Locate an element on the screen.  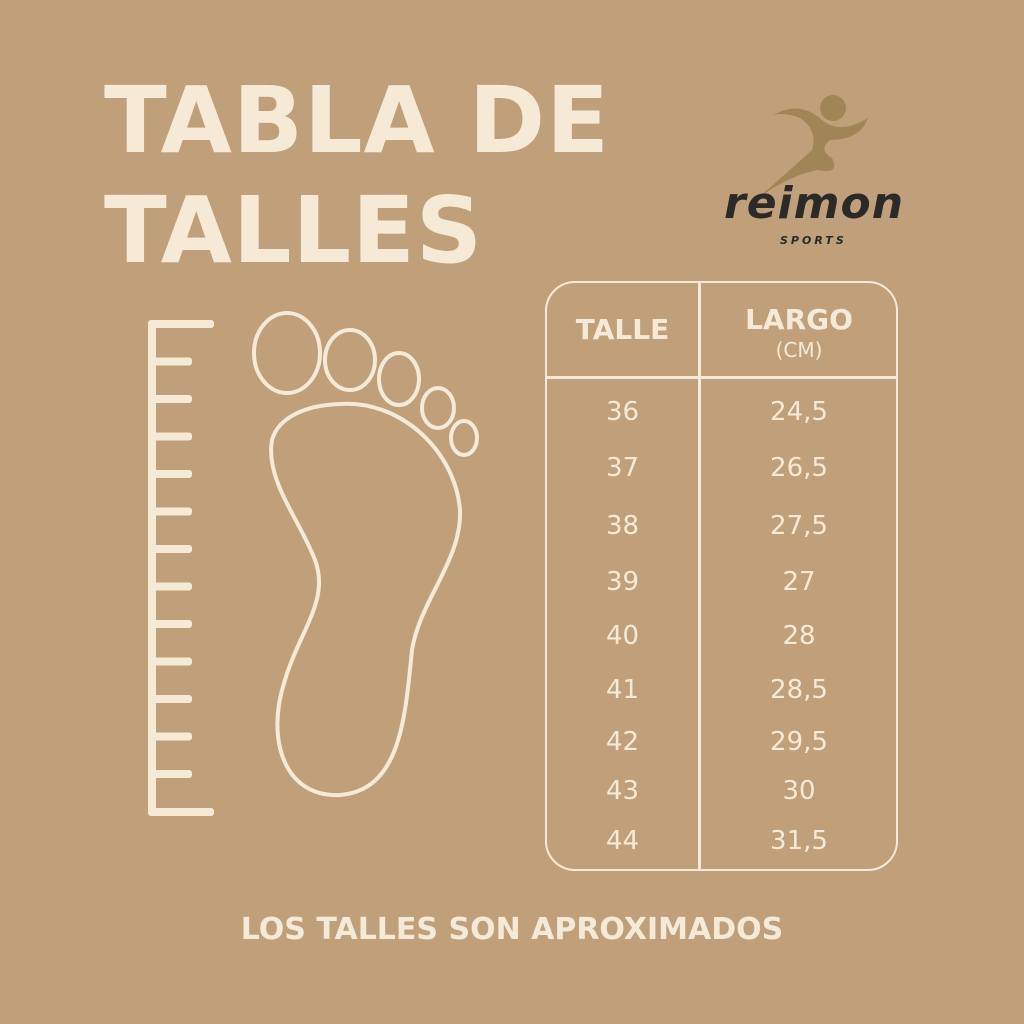
table-cell-talle: 41 is located at coordinates (622, 690).